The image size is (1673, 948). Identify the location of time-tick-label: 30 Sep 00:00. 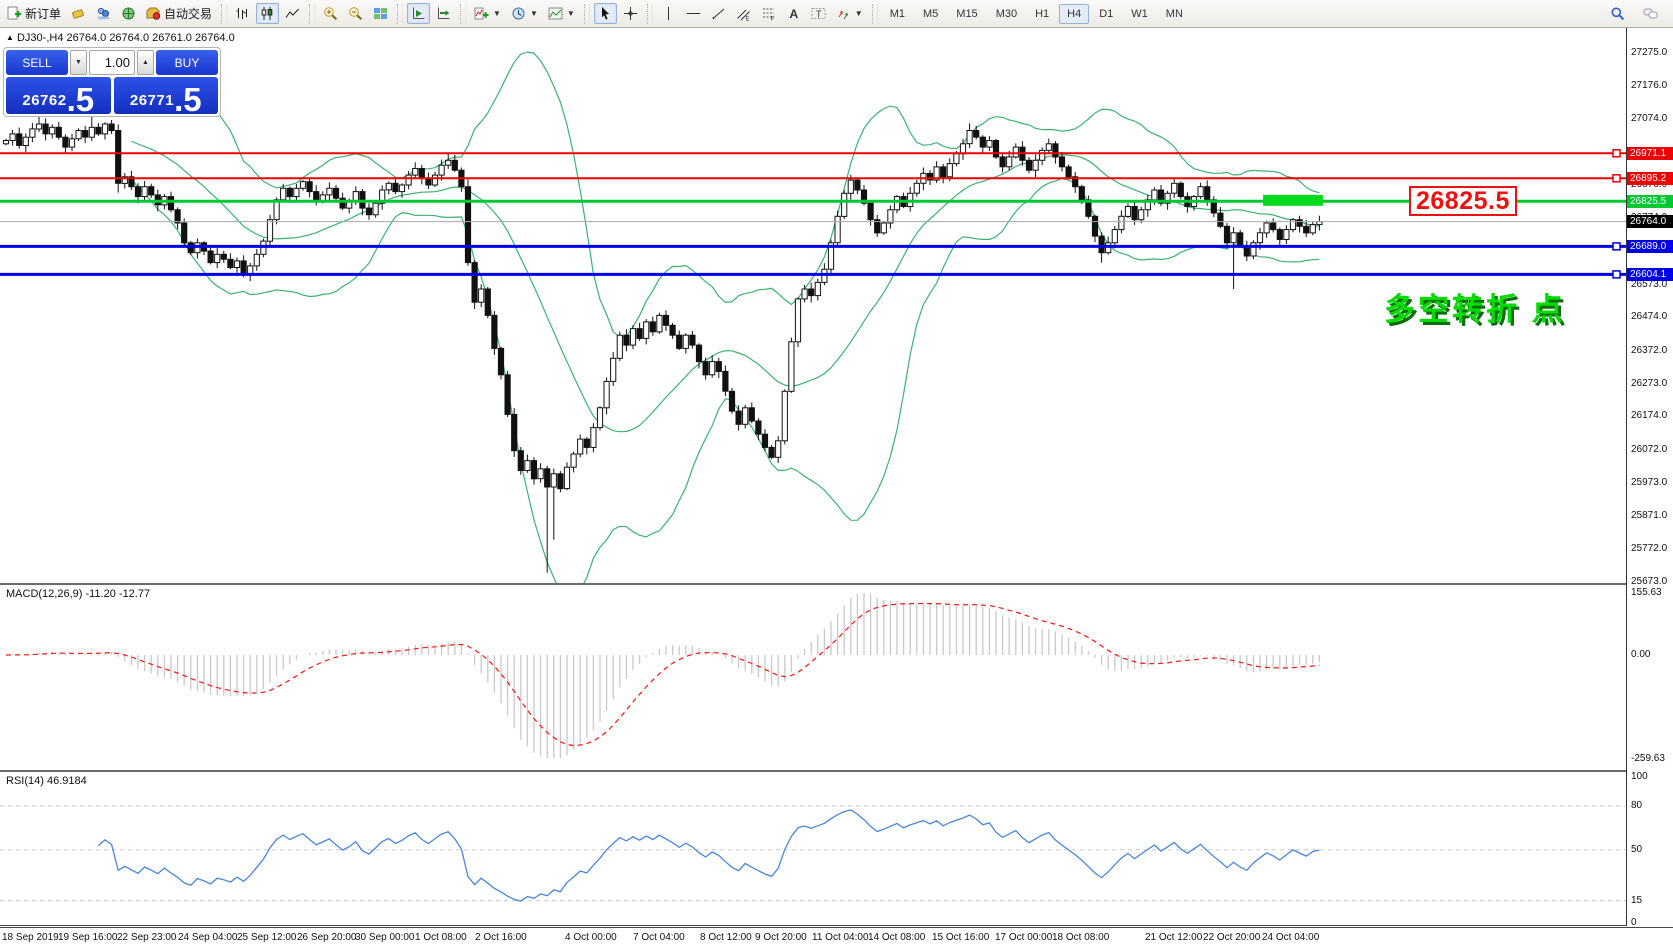
(385, 937).